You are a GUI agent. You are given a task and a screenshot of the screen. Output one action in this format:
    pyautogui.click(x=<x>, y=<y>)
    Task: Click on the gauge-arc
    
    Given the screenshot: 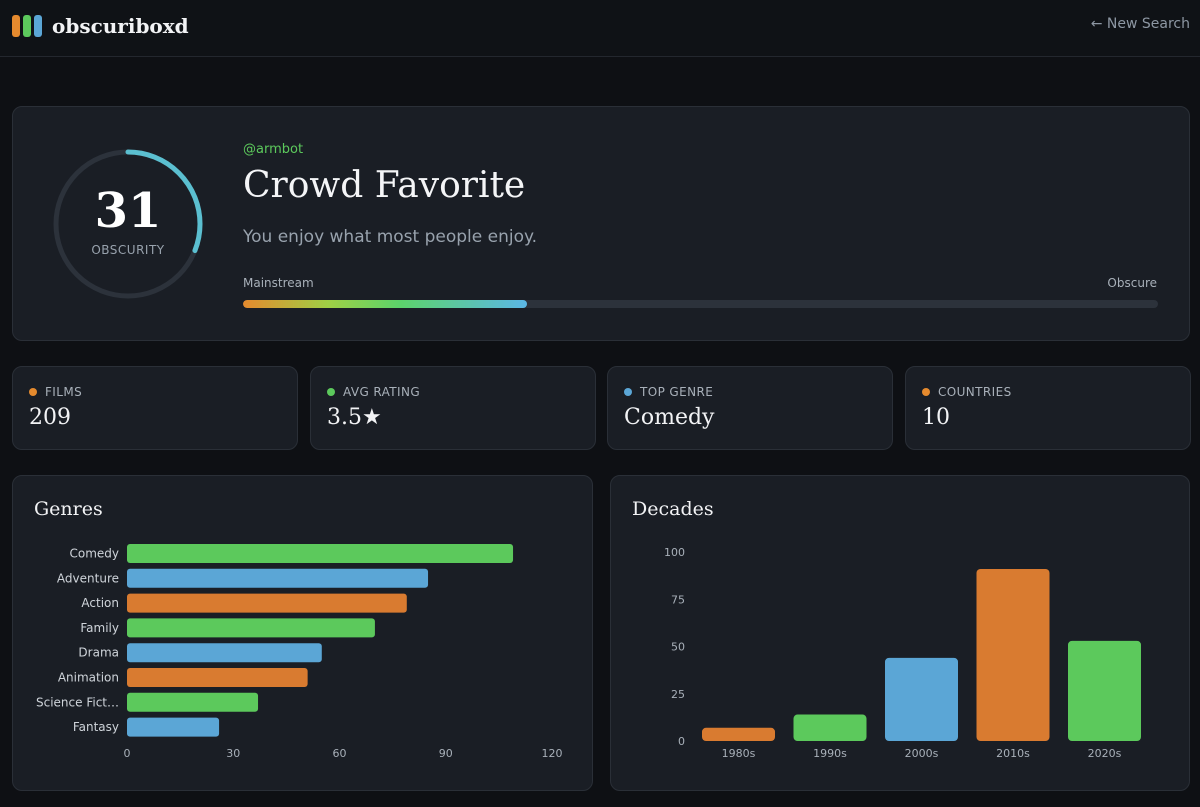 What is the action you would take?
    pyautogui.click(x=128, y=224)
    